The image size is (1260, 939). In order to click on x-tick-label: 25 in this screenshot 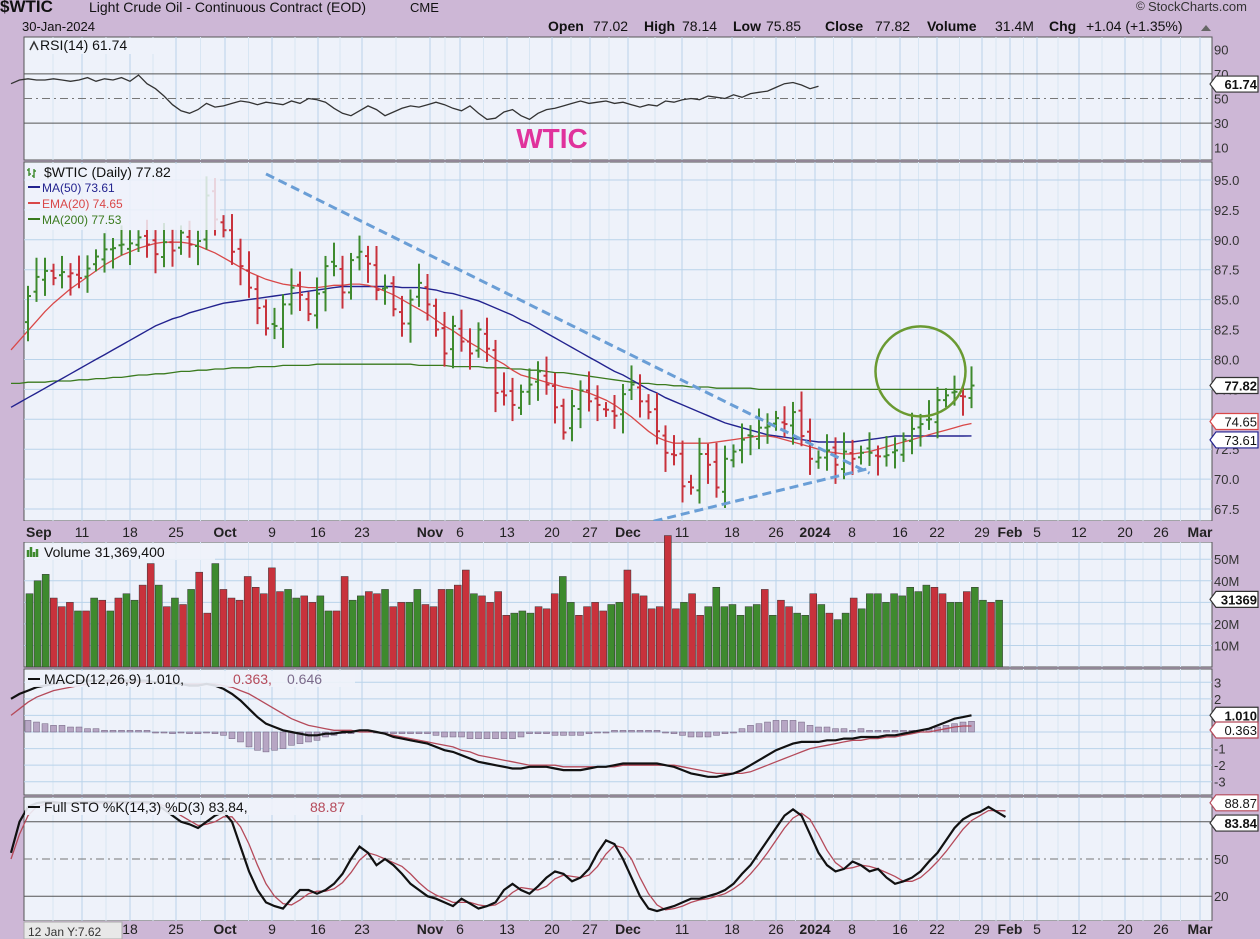, I will do `click(176, 929)`.